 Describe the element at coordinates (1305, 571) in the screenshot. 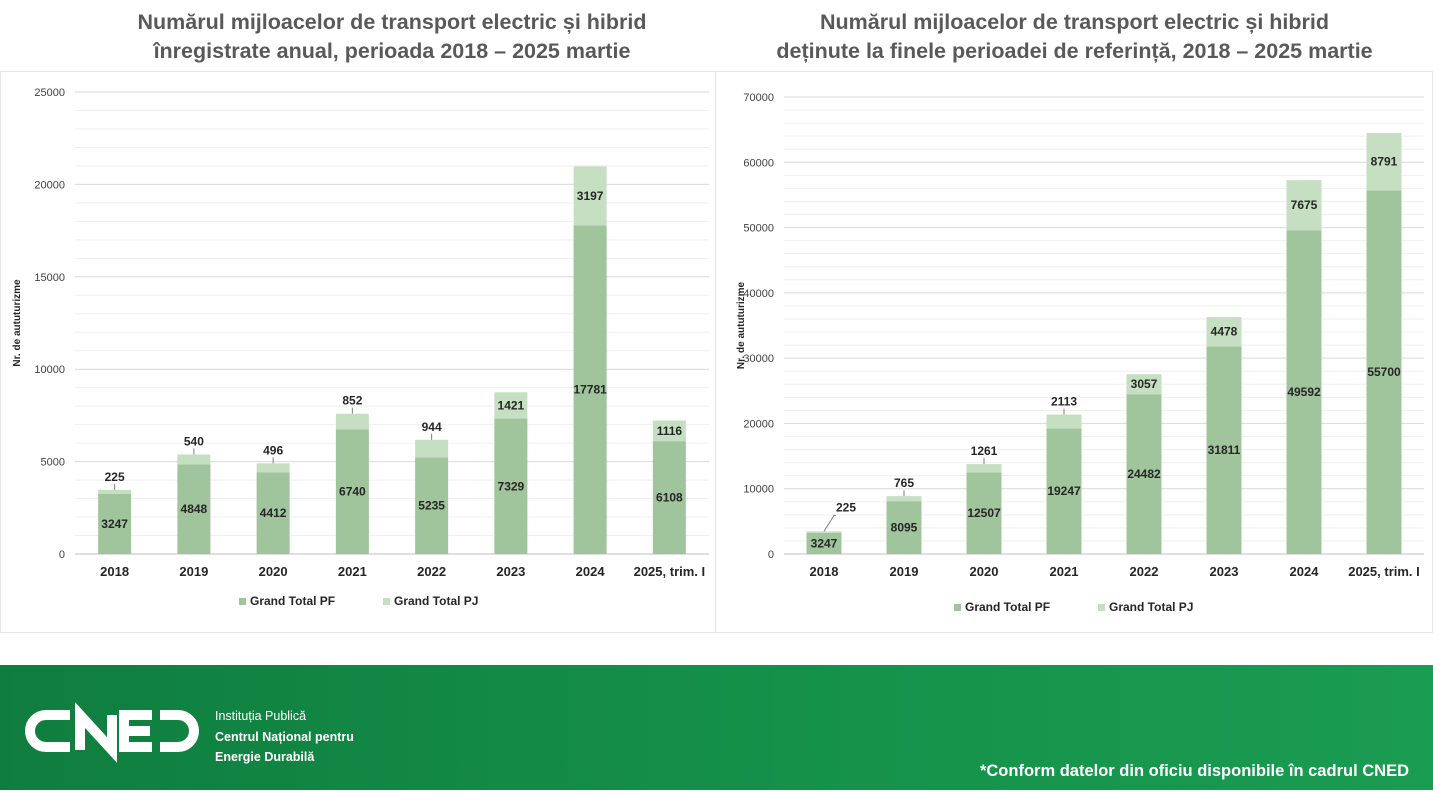

I see `x-tick-label: 2024` at that location.